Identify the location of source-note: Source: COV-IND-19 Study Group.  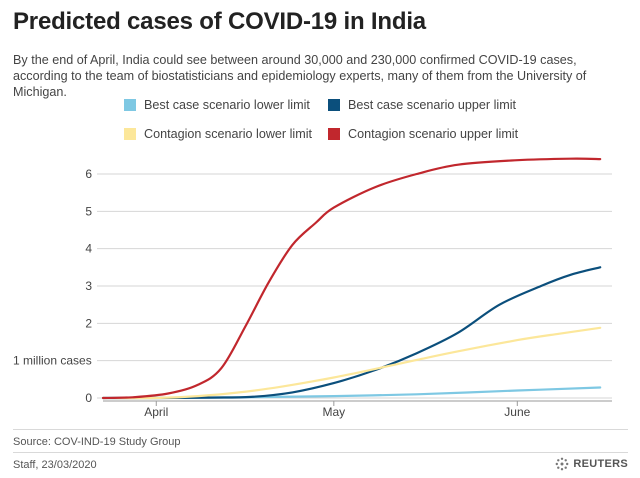
(97, 442).